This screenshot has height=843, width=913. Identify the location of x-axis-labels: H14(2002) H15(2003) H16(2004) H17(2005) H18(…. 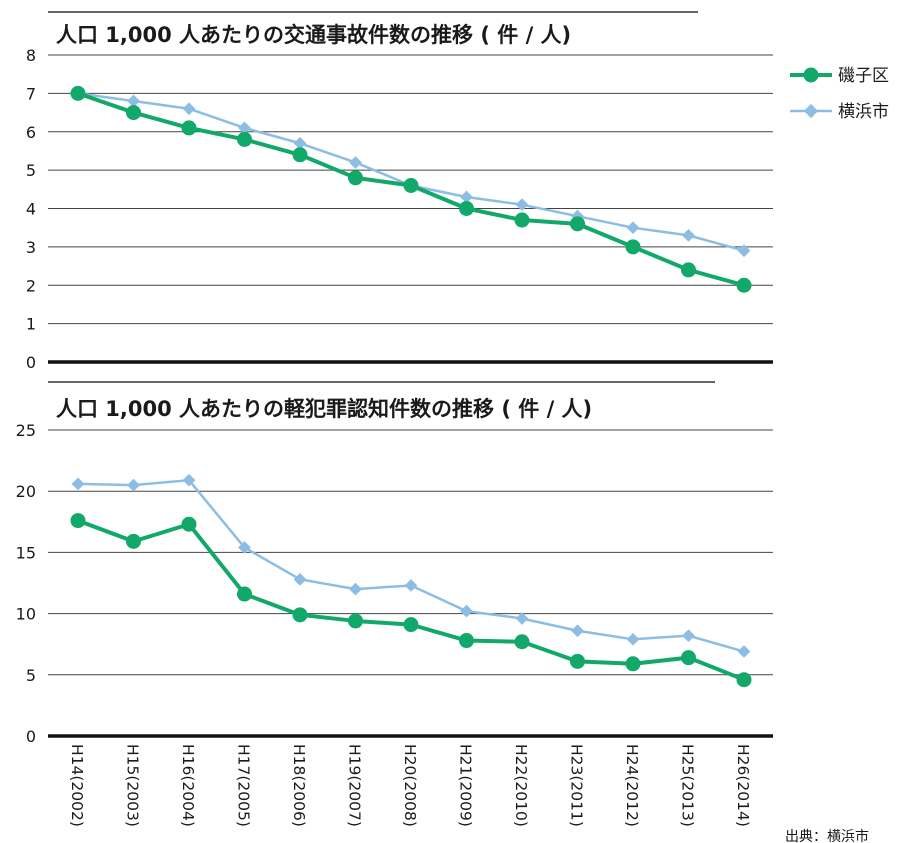
(410, 785).